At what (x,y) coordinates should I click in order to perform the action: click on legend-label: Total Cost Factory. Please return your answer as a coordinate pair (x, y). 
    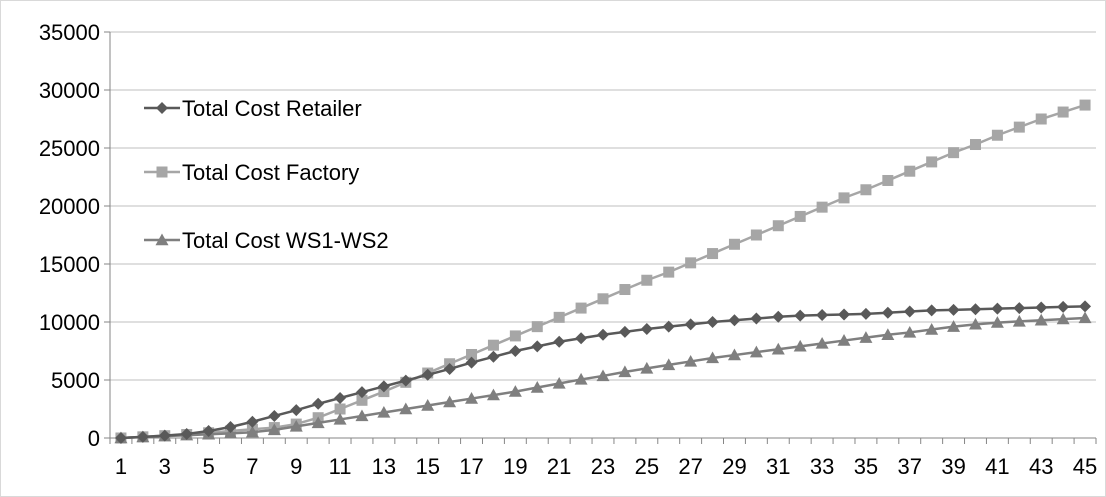
    Looking at the image, I should click on (270, 172).